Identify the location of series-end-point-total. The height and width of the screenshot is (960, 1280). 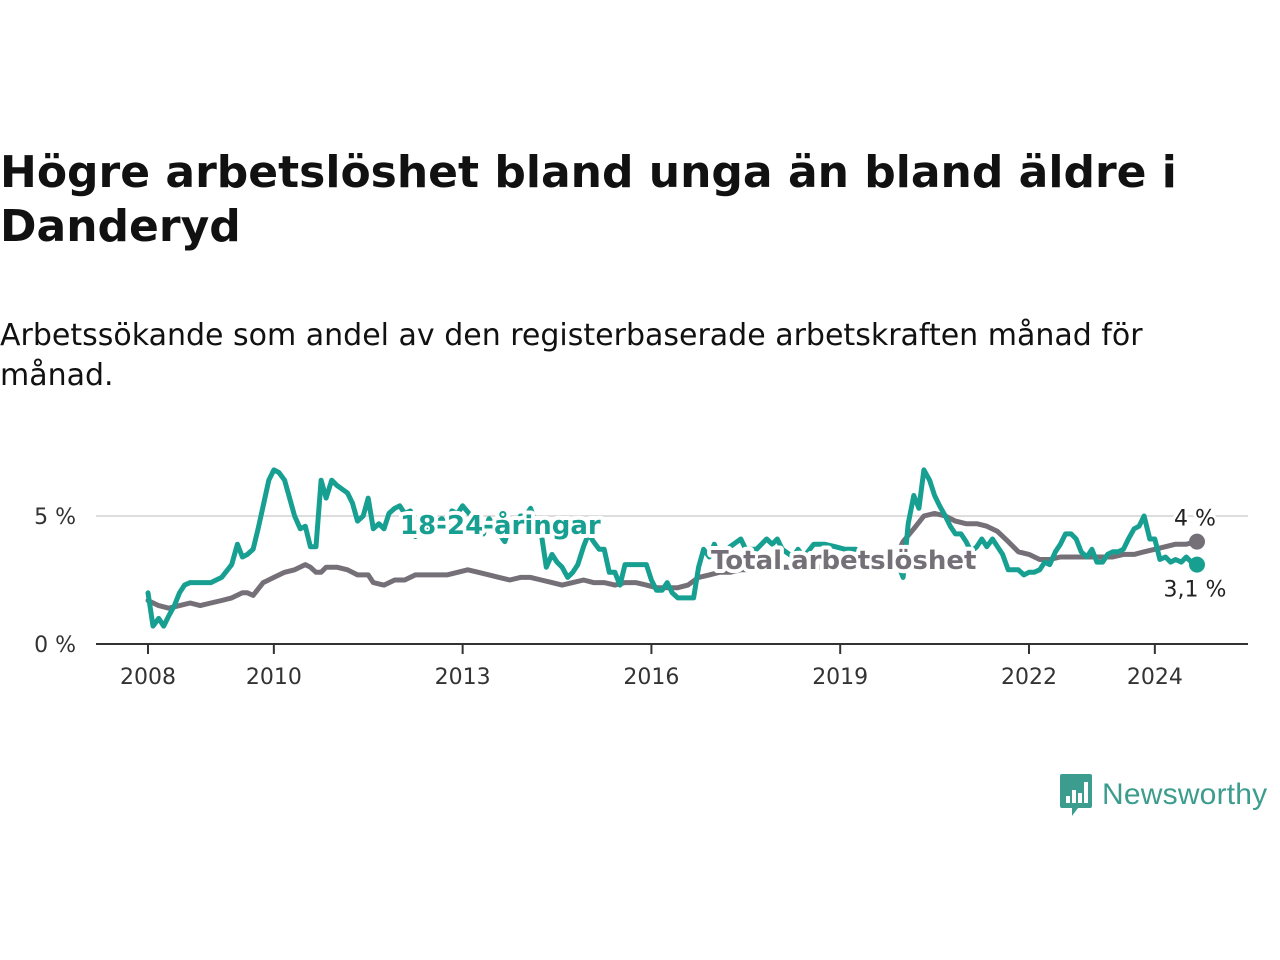
(1197, 541).